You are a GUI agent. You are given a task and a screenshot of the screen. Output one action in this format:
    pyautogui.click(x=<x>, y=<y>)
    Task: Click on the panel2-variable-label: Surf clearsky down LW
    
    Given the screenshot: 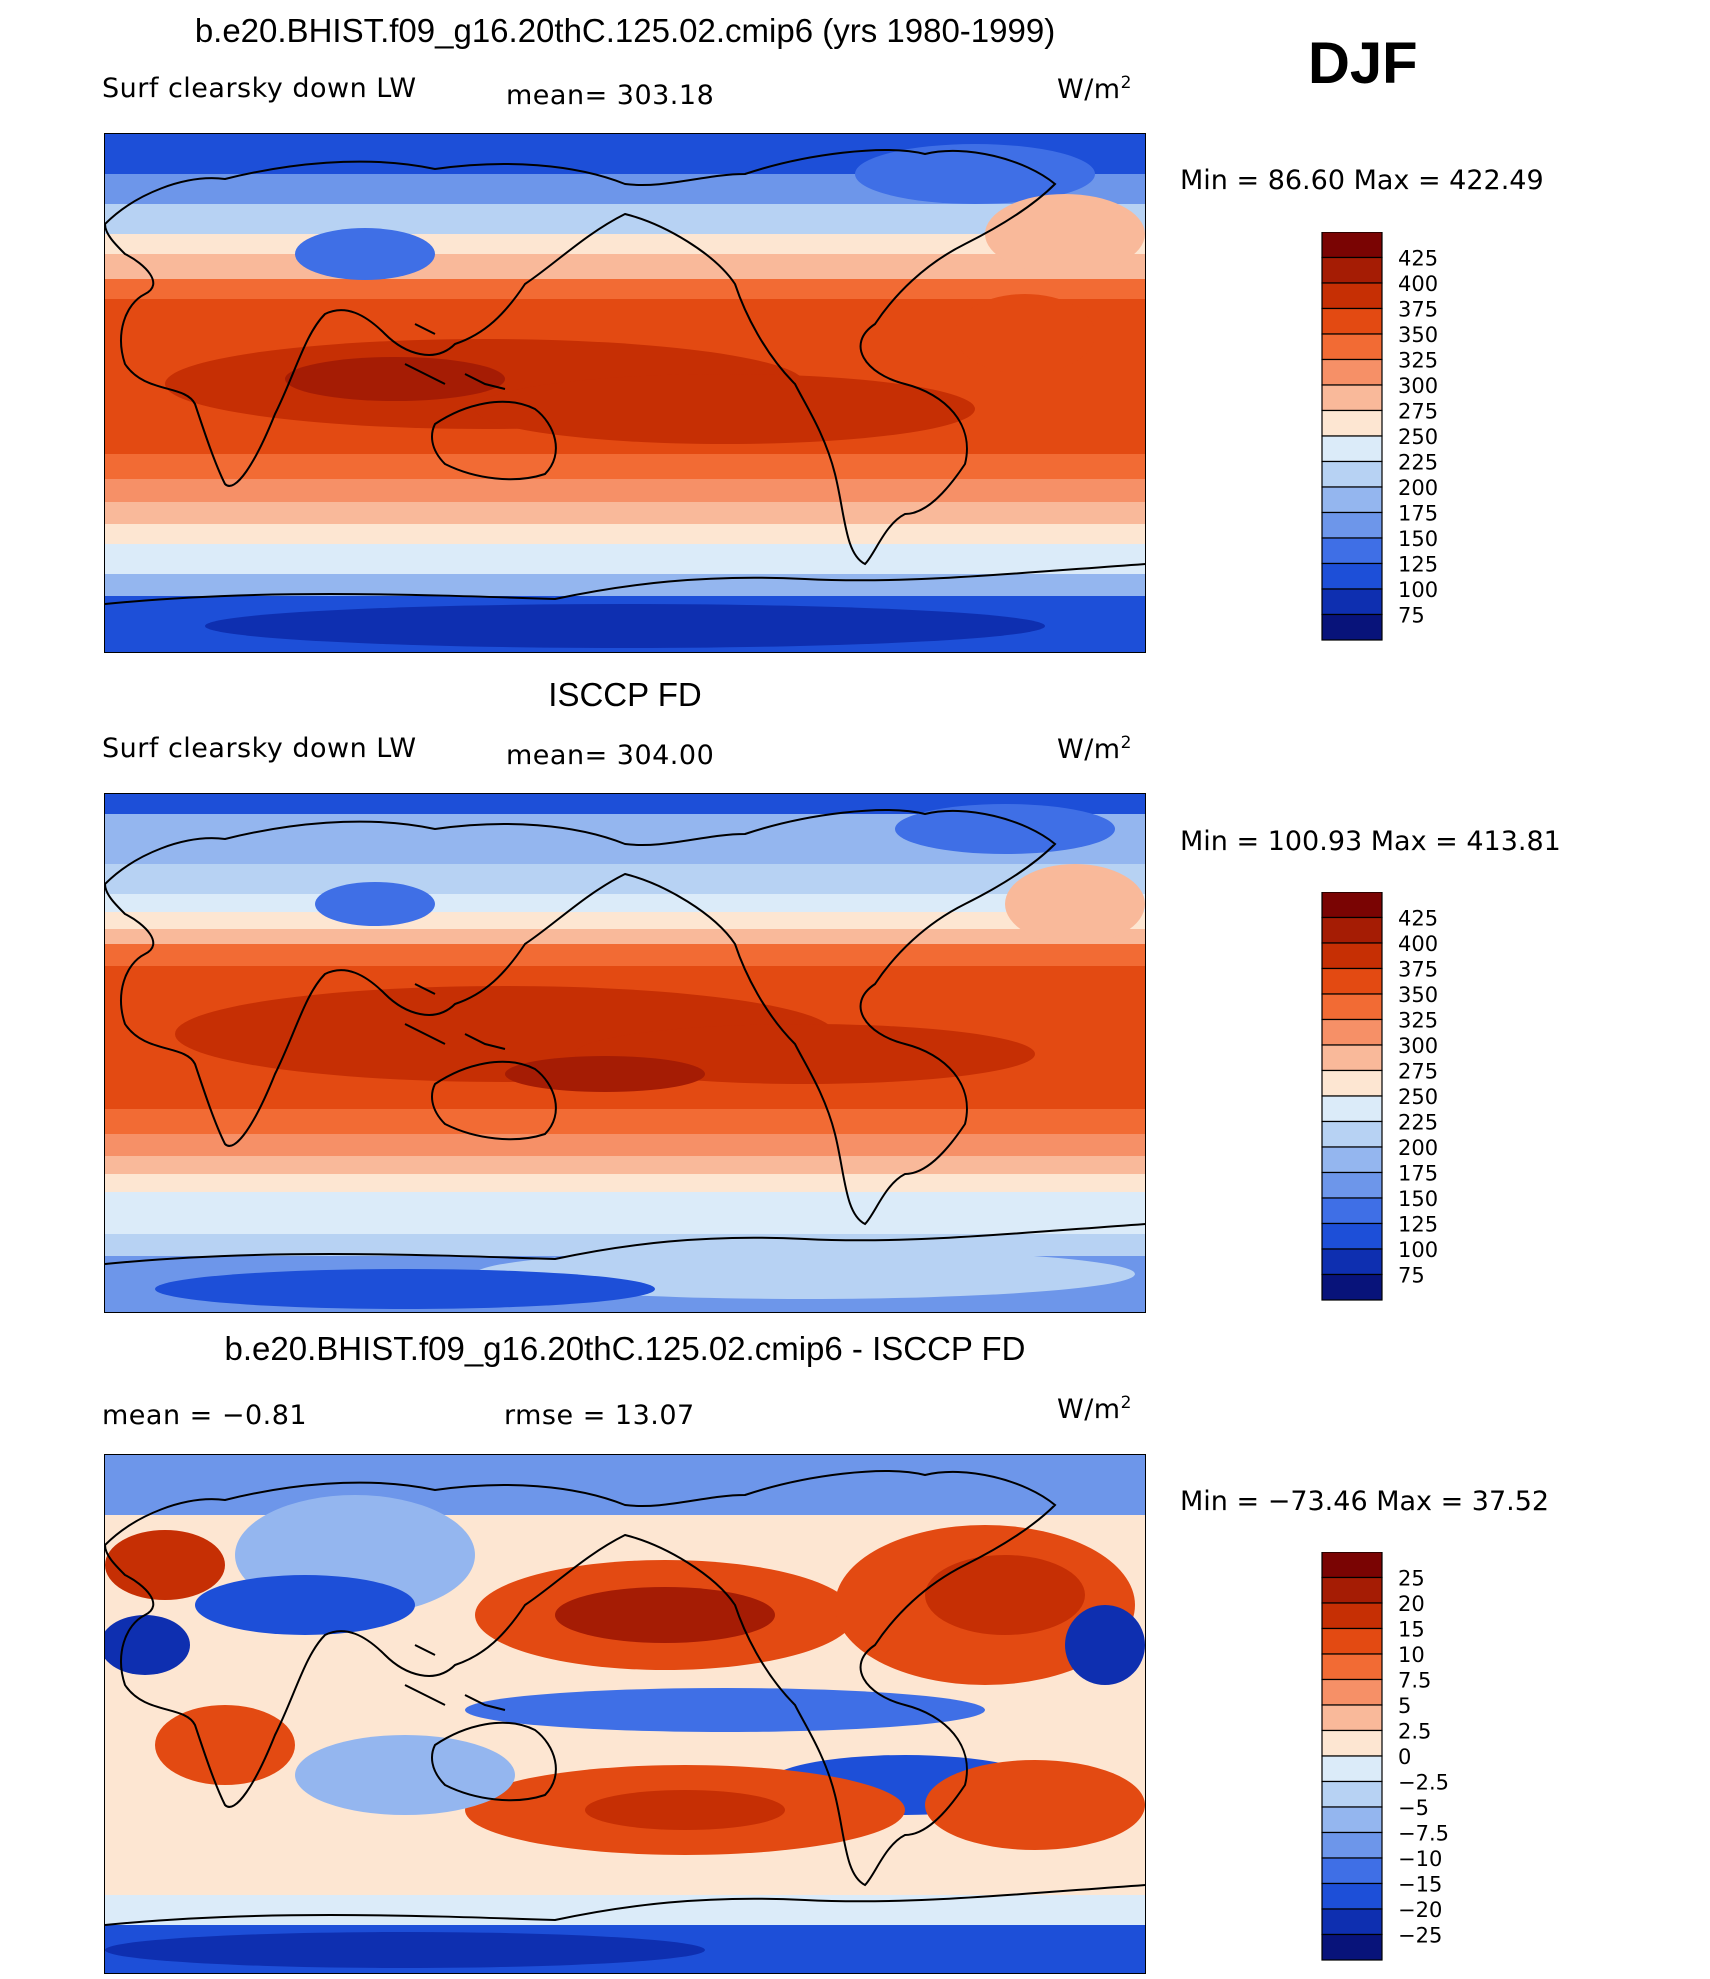 What is the action you would take?
    pyautogui.click(x=259, y=748)
    